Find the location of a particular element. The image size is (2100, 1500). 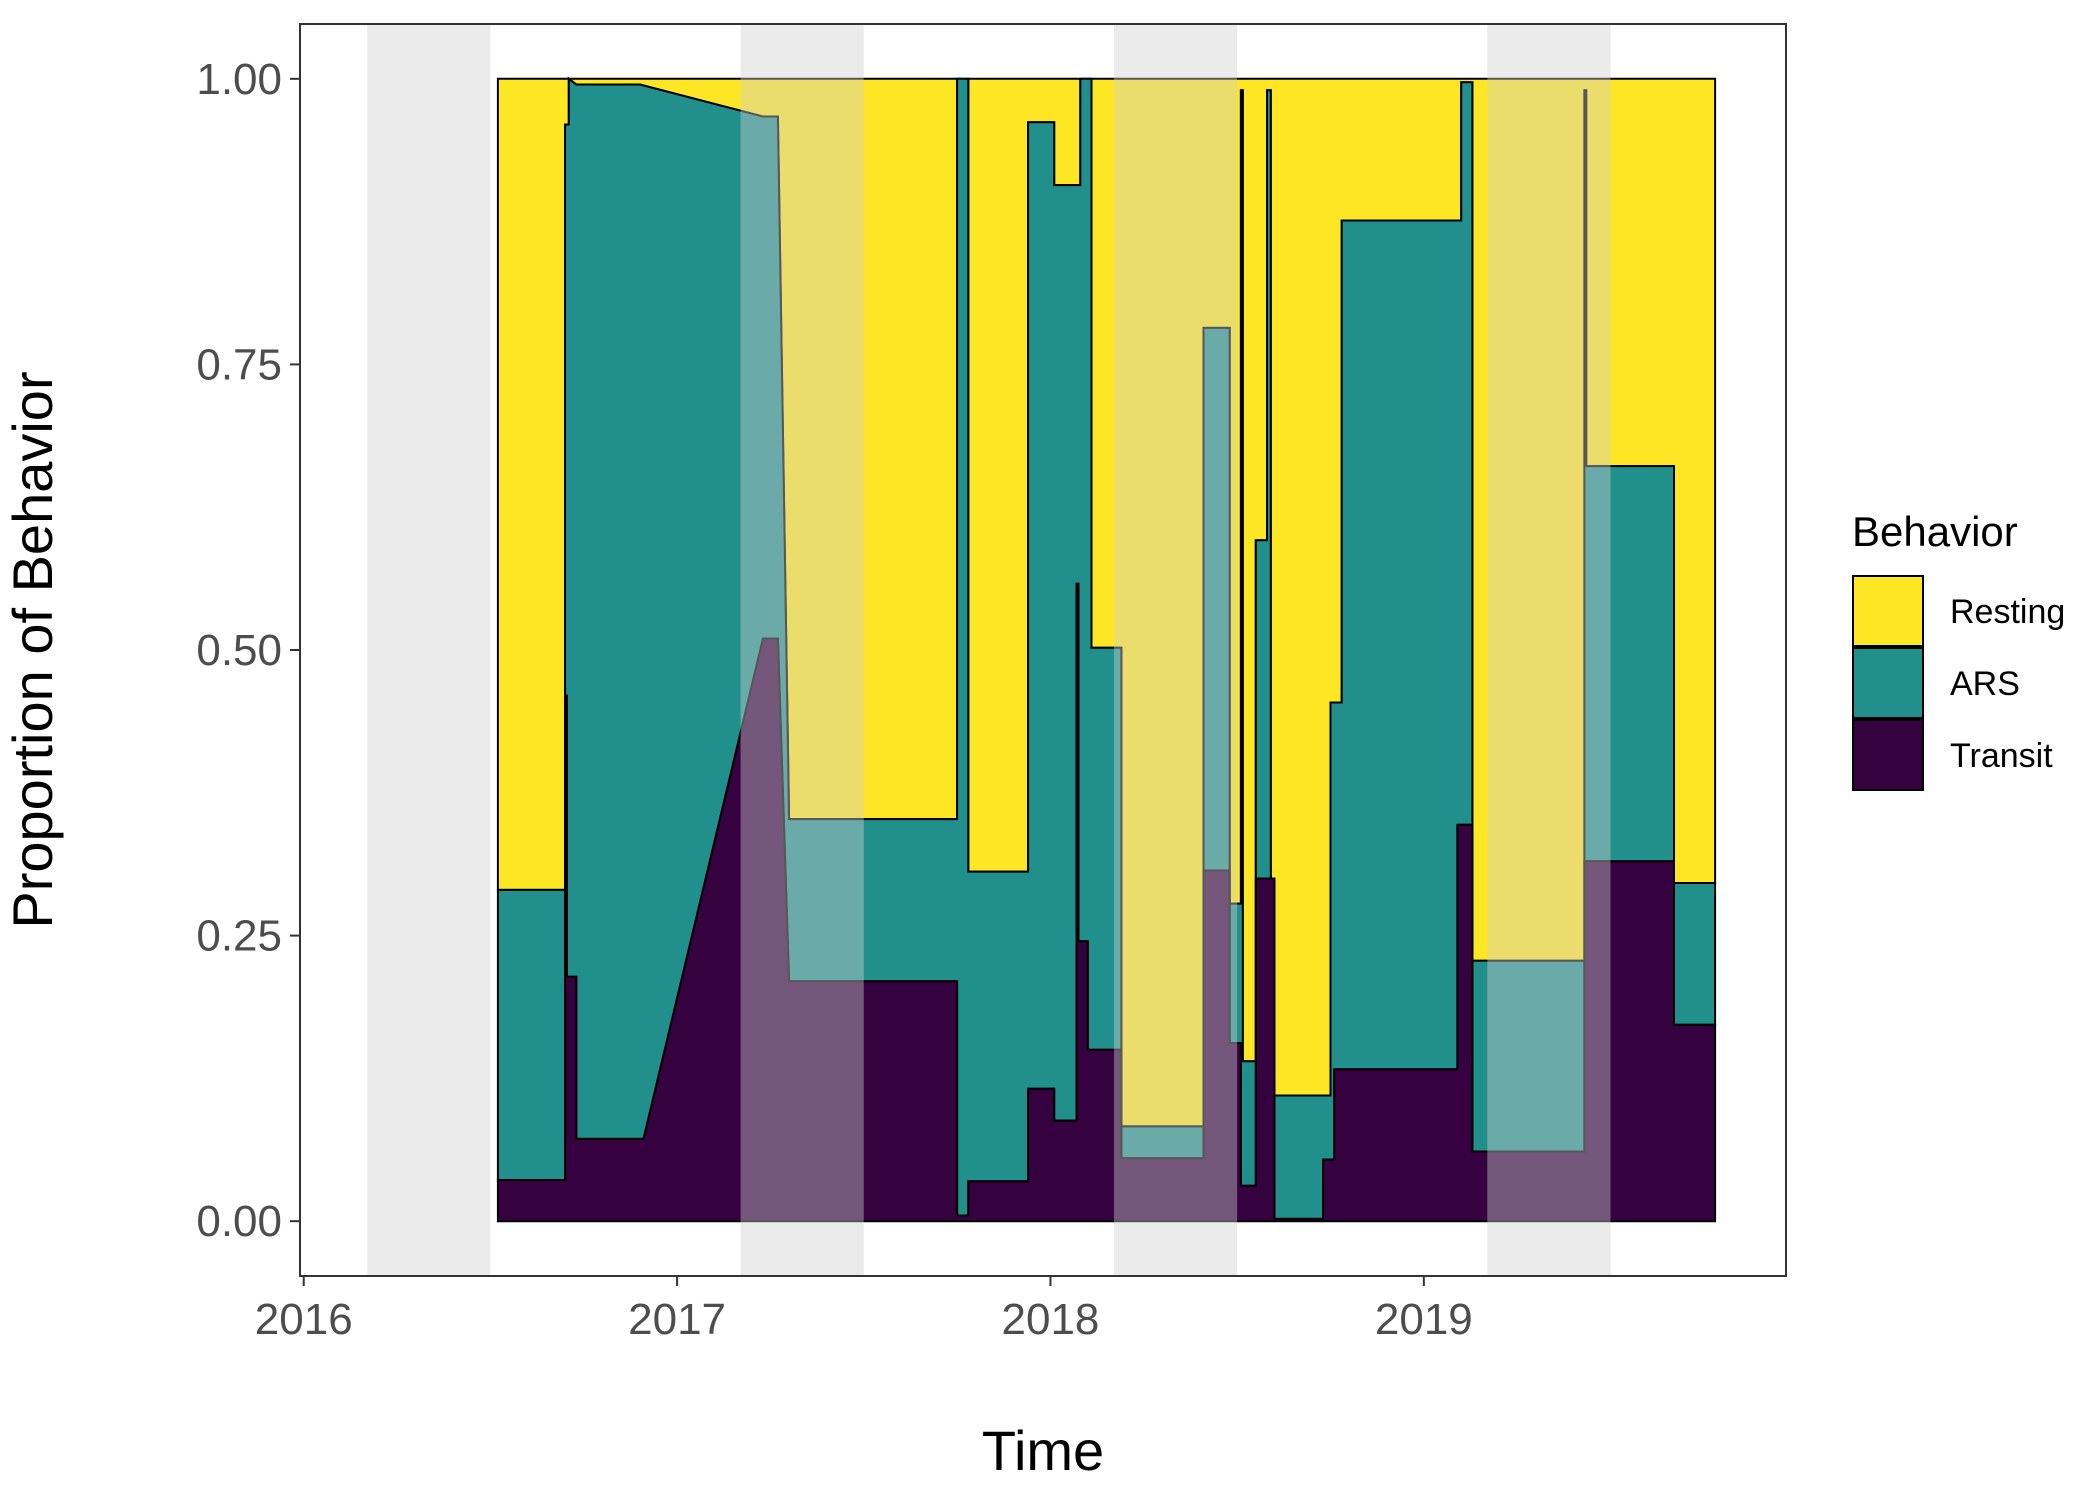

y-tick-label: 1.00 is located at coordinates (239, 79).